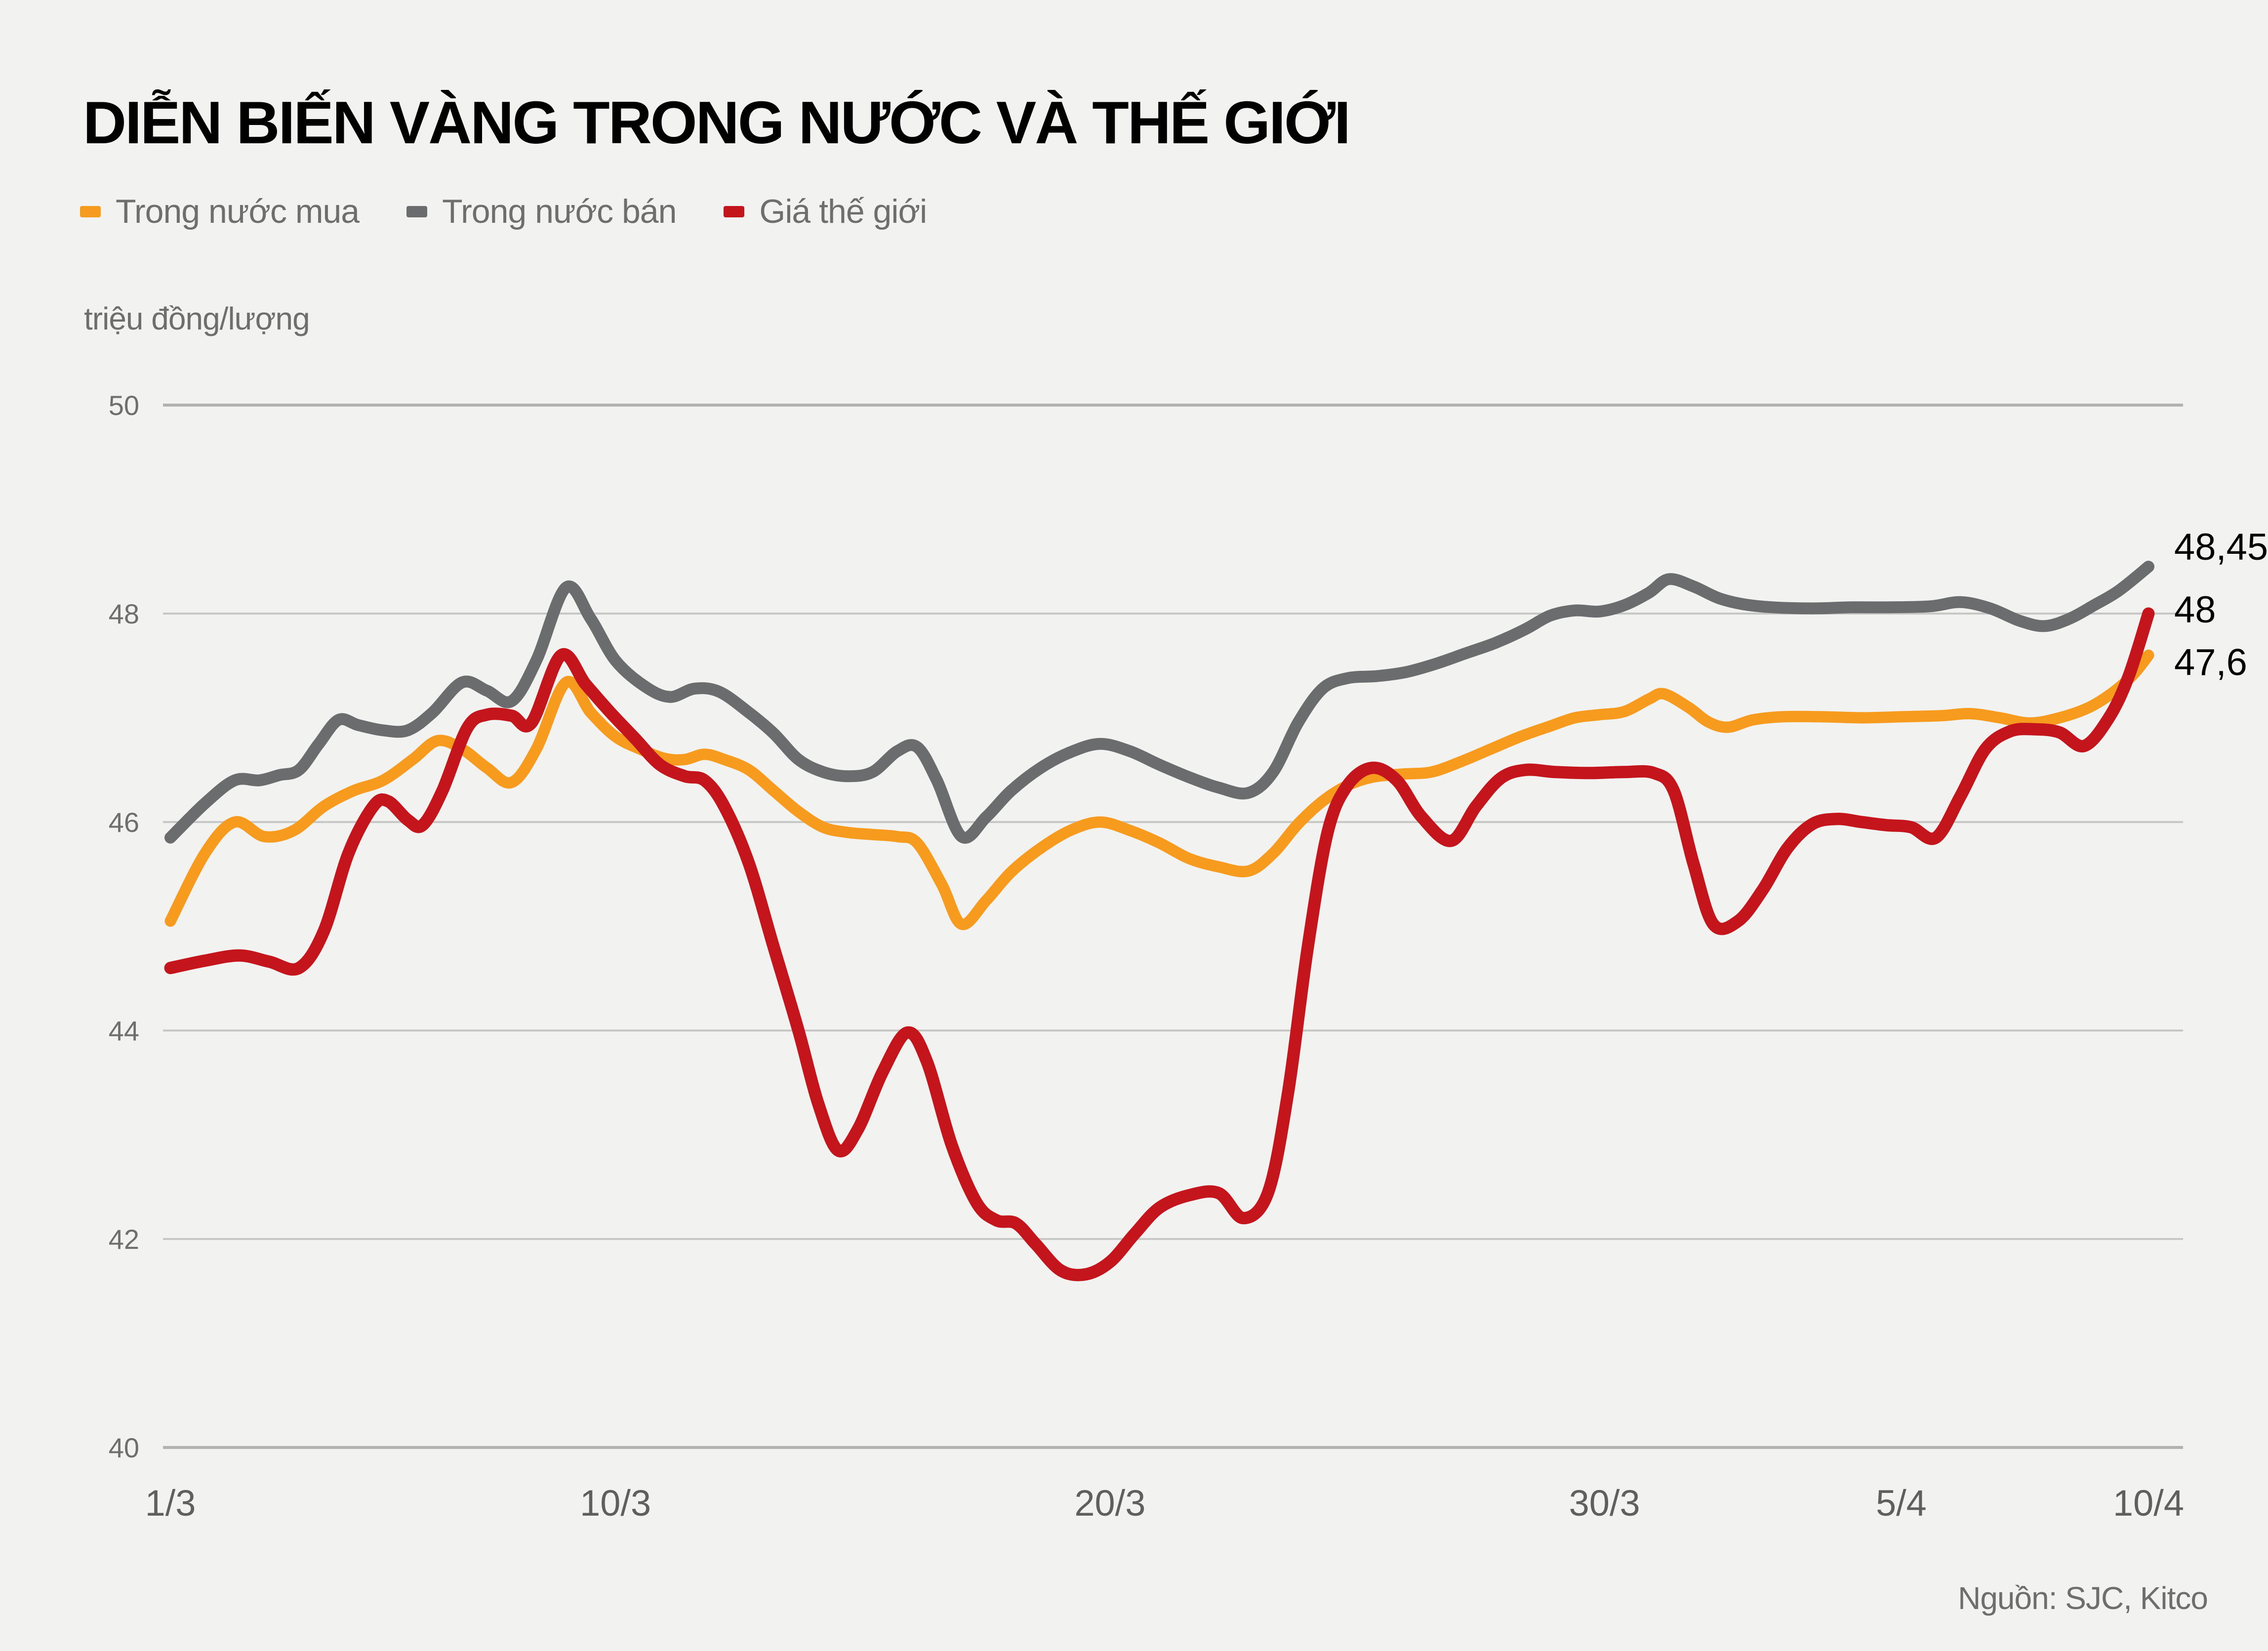 The image size is (2268, 1651). What do you see at coordinates (717, 122) in the screenshot?
I see `chart-title: DIỄN BIẾN VÀNG TRONG NƯỚC VÀ THẾ GIỚI` at bounding box center [717, 122].